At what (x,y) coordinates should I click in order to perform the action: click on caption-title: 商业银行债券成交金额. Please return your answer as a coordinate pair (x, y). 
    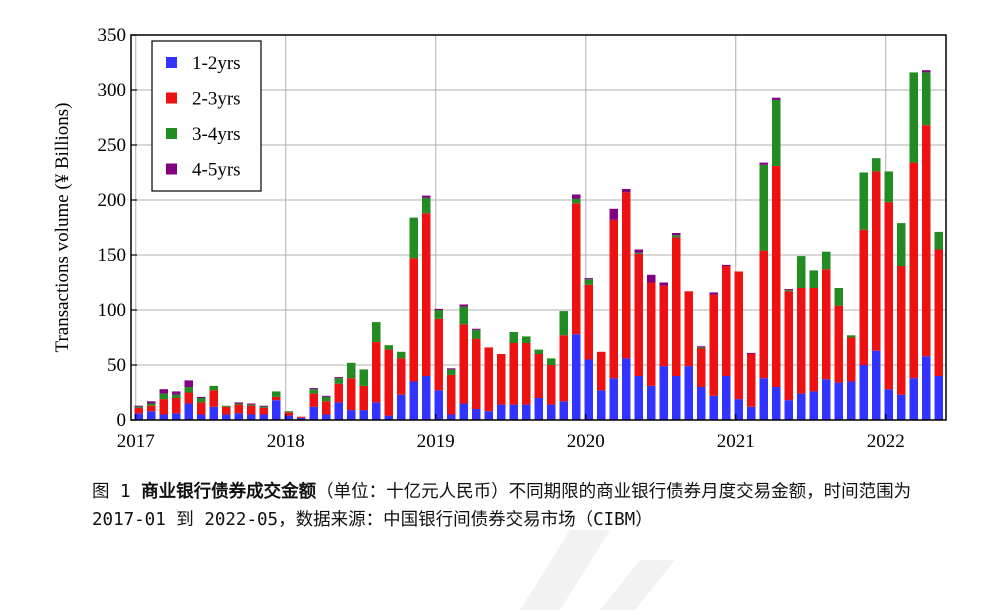
    Looking at the image, I should click on (229, 492).